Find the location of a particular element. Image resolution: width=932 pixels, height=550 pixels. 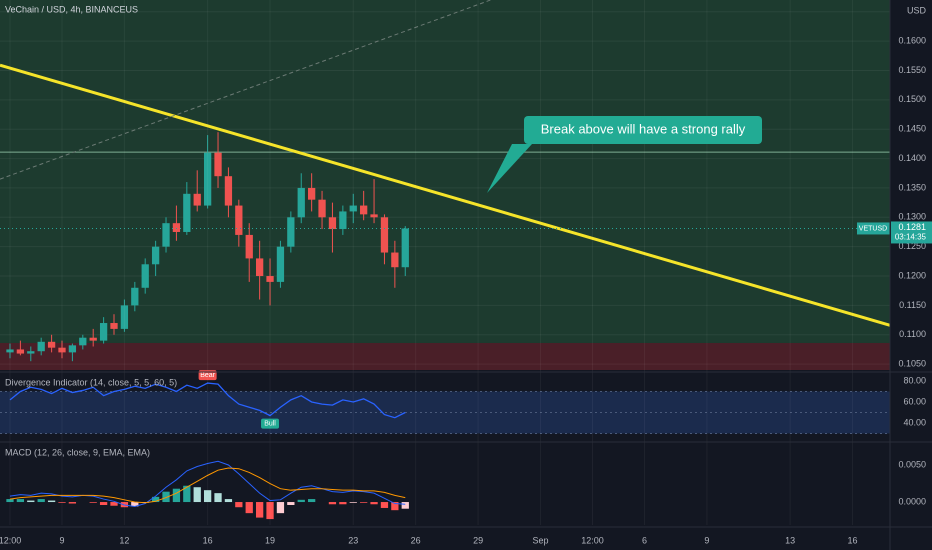

x-tick-label: 12 is located at coordinates (124, 540).